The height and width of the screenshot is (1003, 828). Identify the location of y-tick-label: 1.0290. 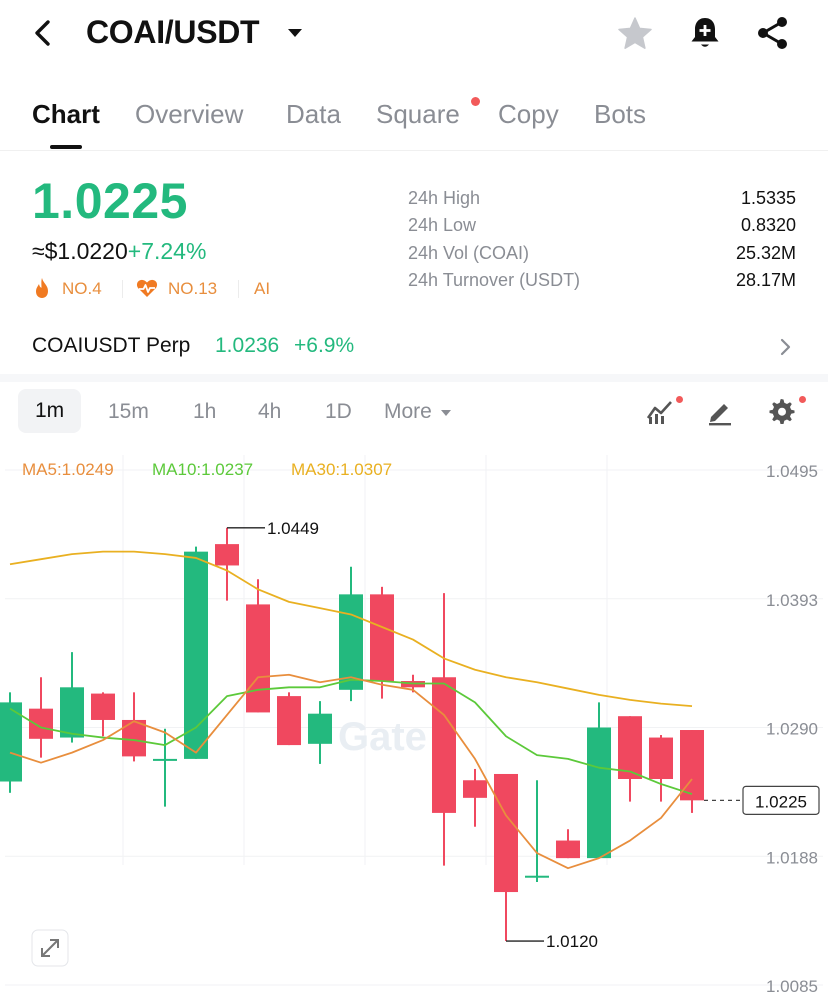
(792, 729).